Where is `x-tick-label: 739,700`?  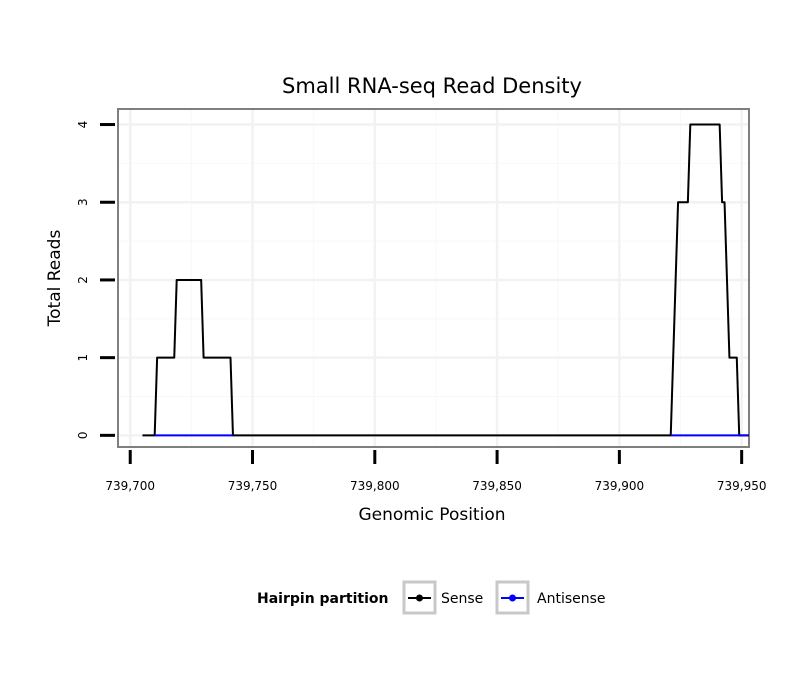 x-tick-label: 739,700 is located at coordinates (130, 486).